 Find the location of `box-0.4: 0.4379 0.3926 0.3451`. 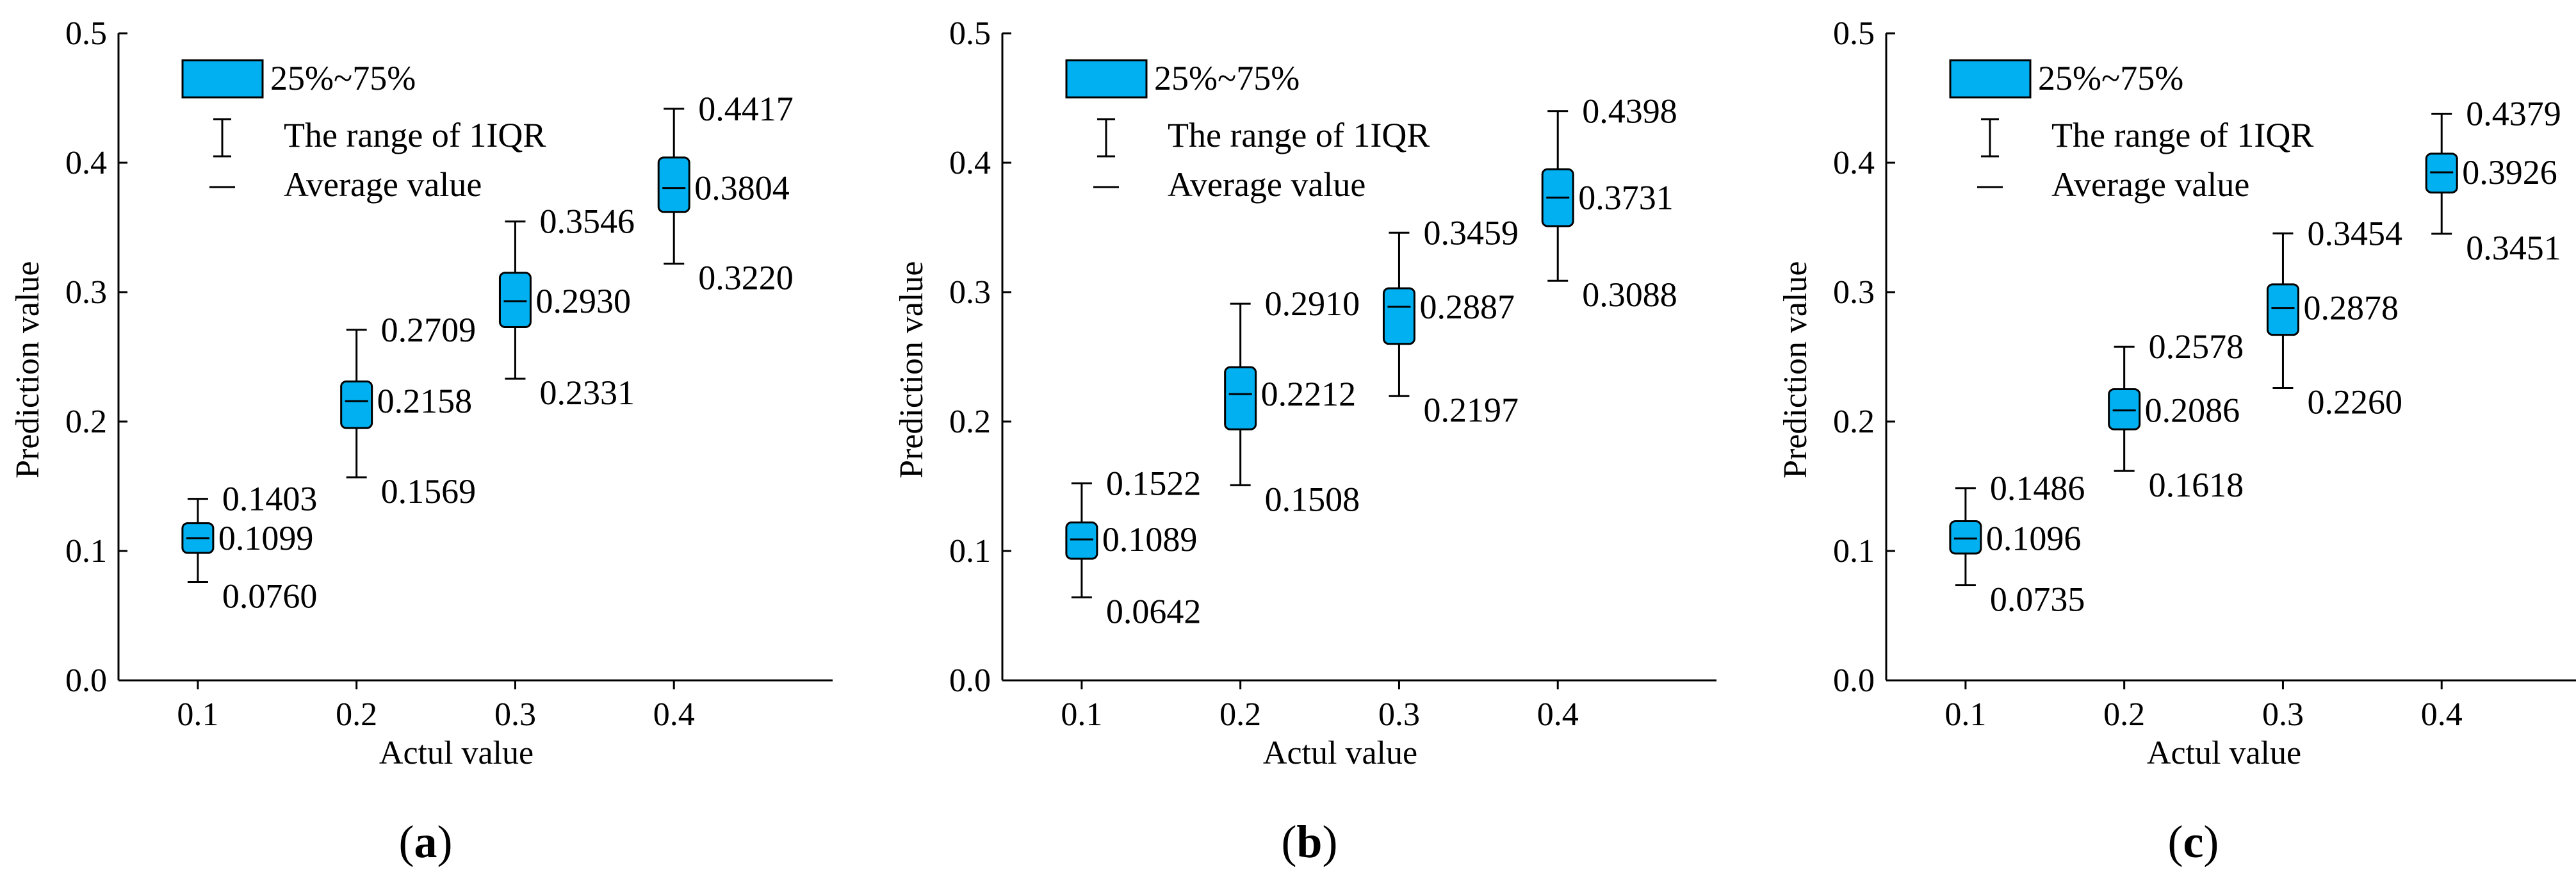

box-0.4: 0.4379 0.3926 0.3451 is located at coordinates (2493, 180).